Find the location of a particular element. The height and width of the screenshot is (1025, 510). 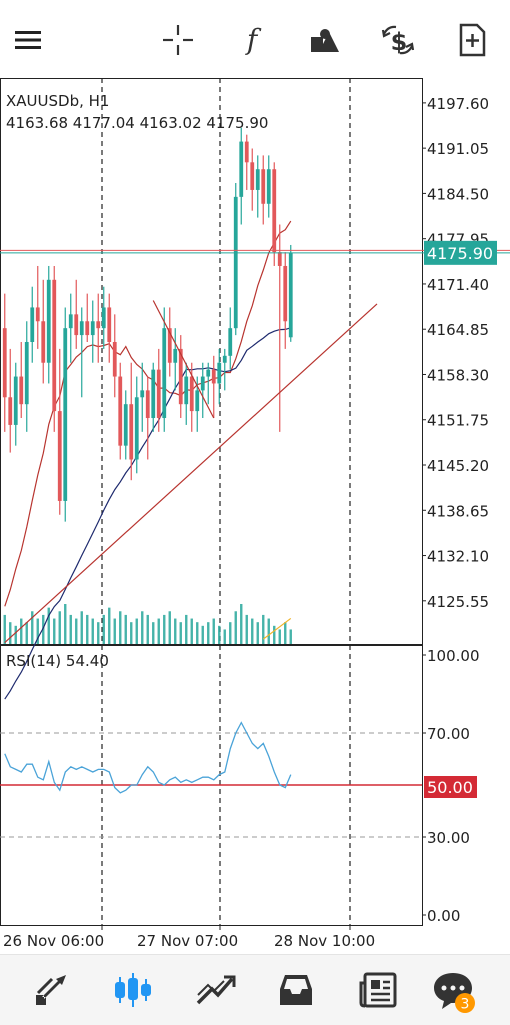

chat-badge-count: 3 is located at coordinates (465, 1005).